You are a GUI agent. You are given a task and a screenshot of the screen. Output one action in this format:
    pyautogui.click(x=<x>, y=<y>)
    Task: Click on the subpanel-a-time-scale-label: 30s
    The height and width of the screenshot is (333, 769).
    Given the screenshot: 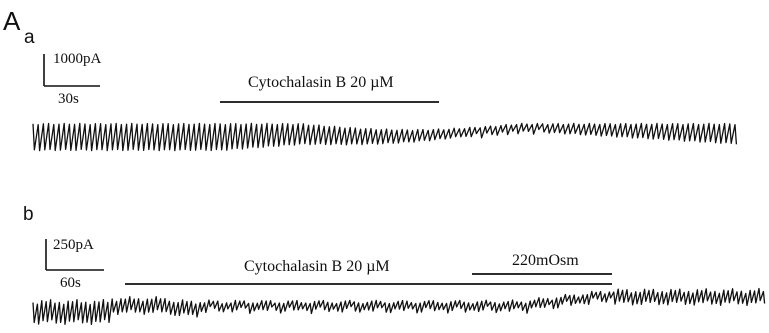 What is the action you would take?
    pyautogui.click(x=68, y=99)
    